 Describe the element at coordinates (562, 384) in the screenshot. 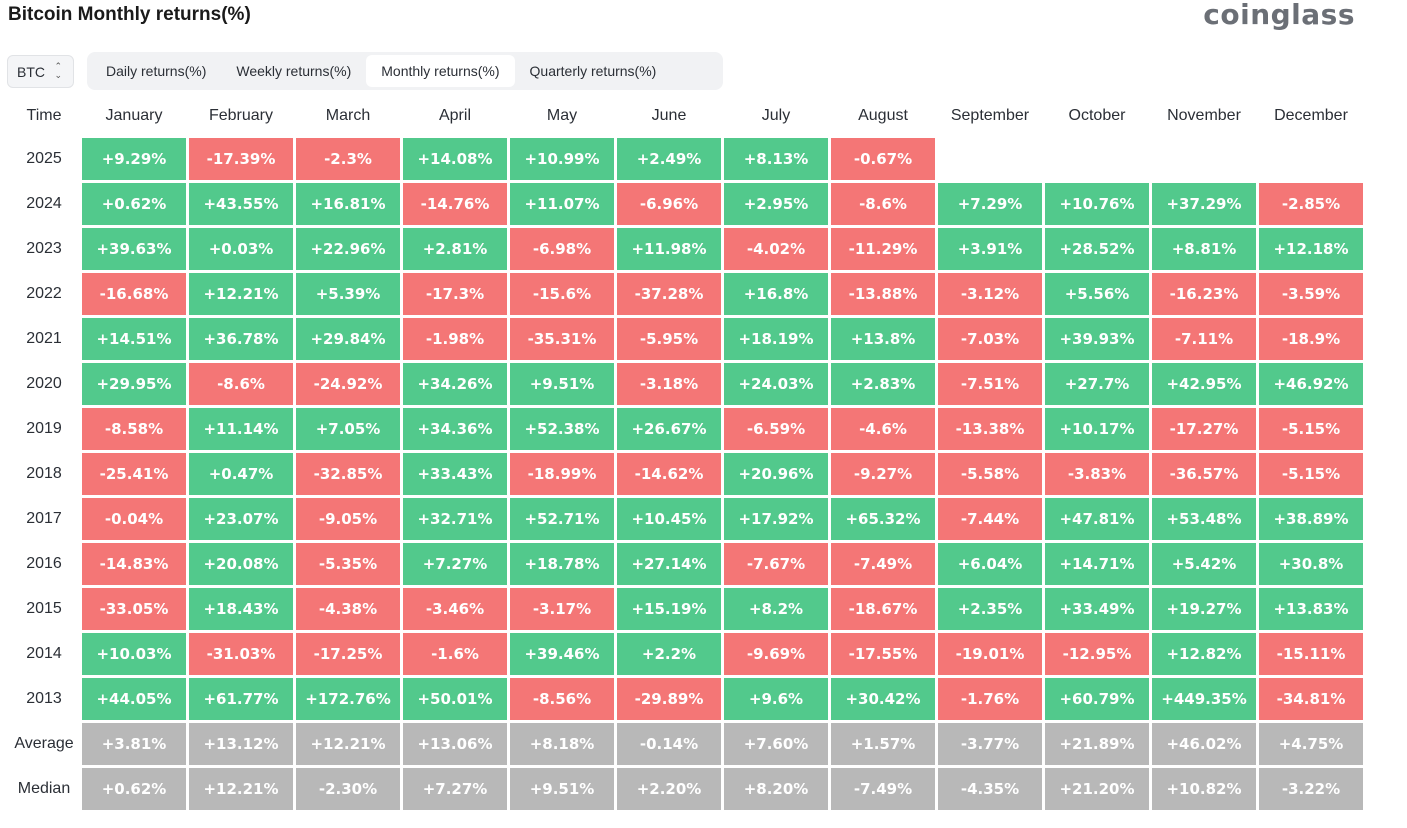

I see `return-cell: +9.51%` at that location.